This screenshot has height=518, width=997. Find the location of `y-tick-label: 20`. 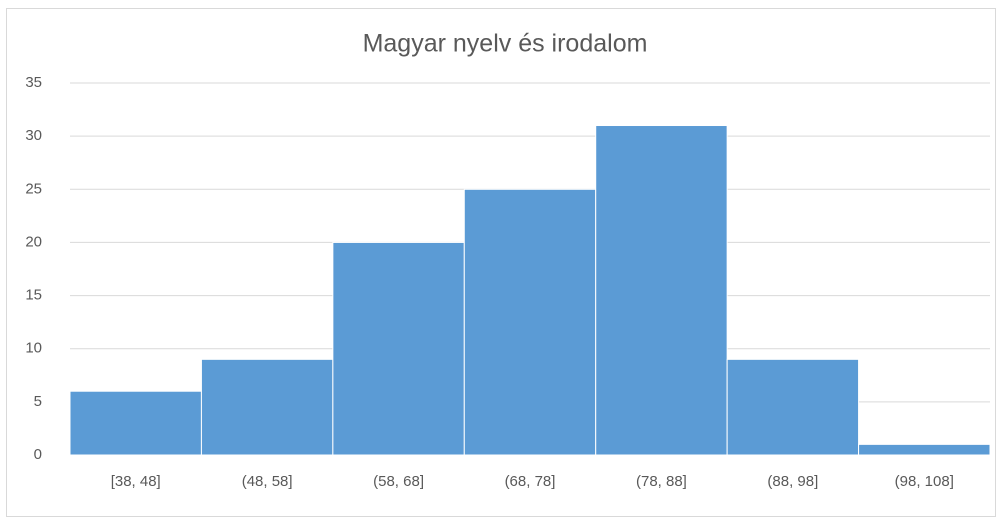

y-tick-label: 20 is located at coordinates (33, 241).